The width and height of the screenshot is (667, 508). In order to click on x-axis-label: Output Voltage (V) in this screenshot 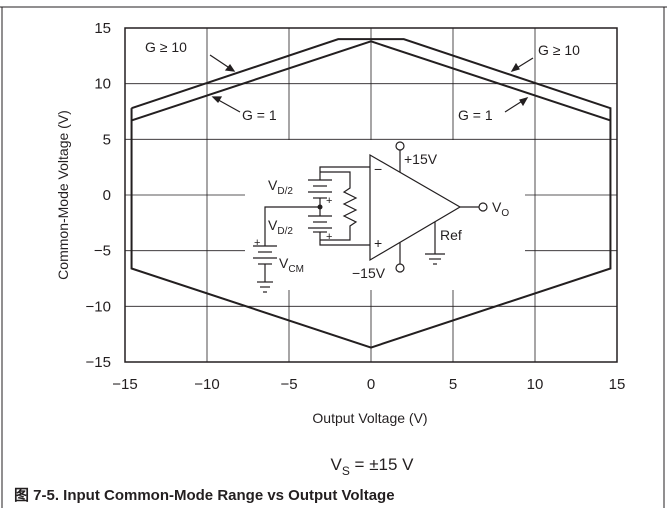, I will do `click(369, 418)`.